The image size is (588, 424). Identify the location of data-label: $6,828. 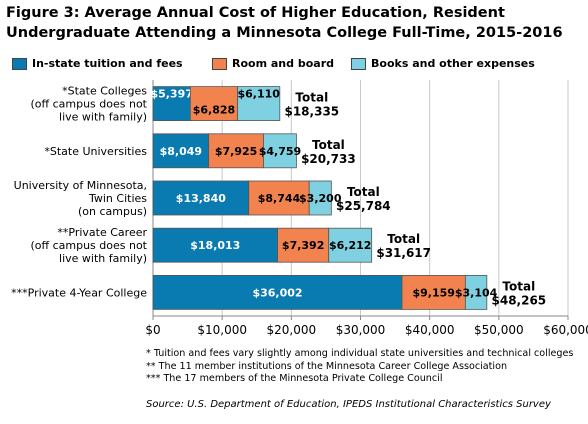
(214, 110).